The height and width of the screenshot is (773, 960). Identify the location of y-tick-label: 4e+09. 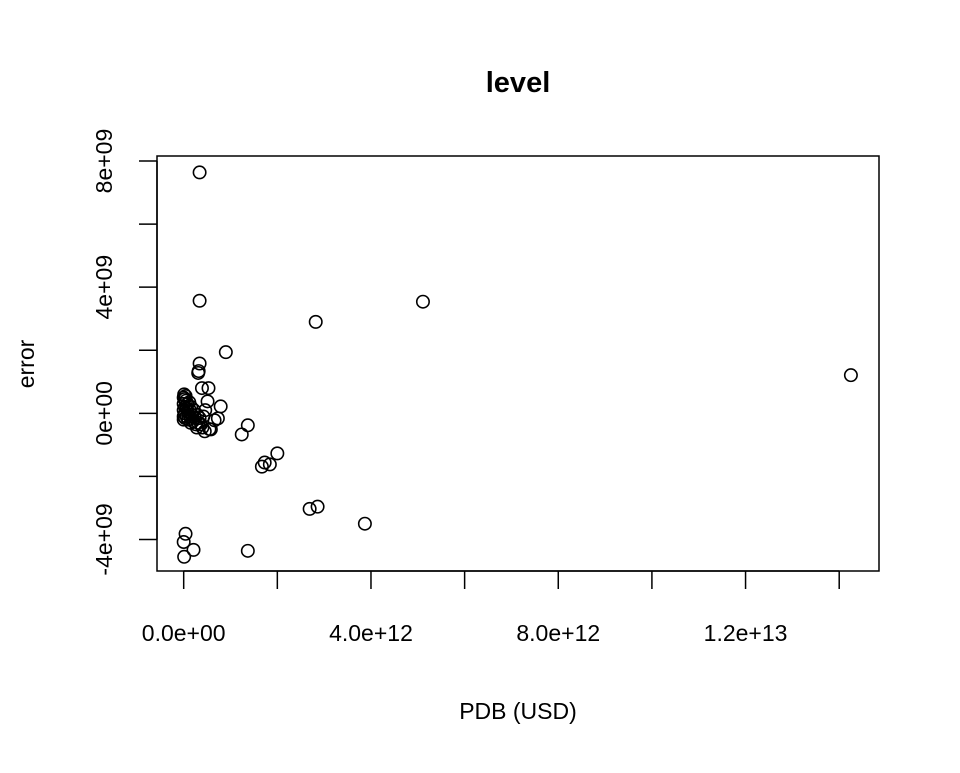
(104, 287).